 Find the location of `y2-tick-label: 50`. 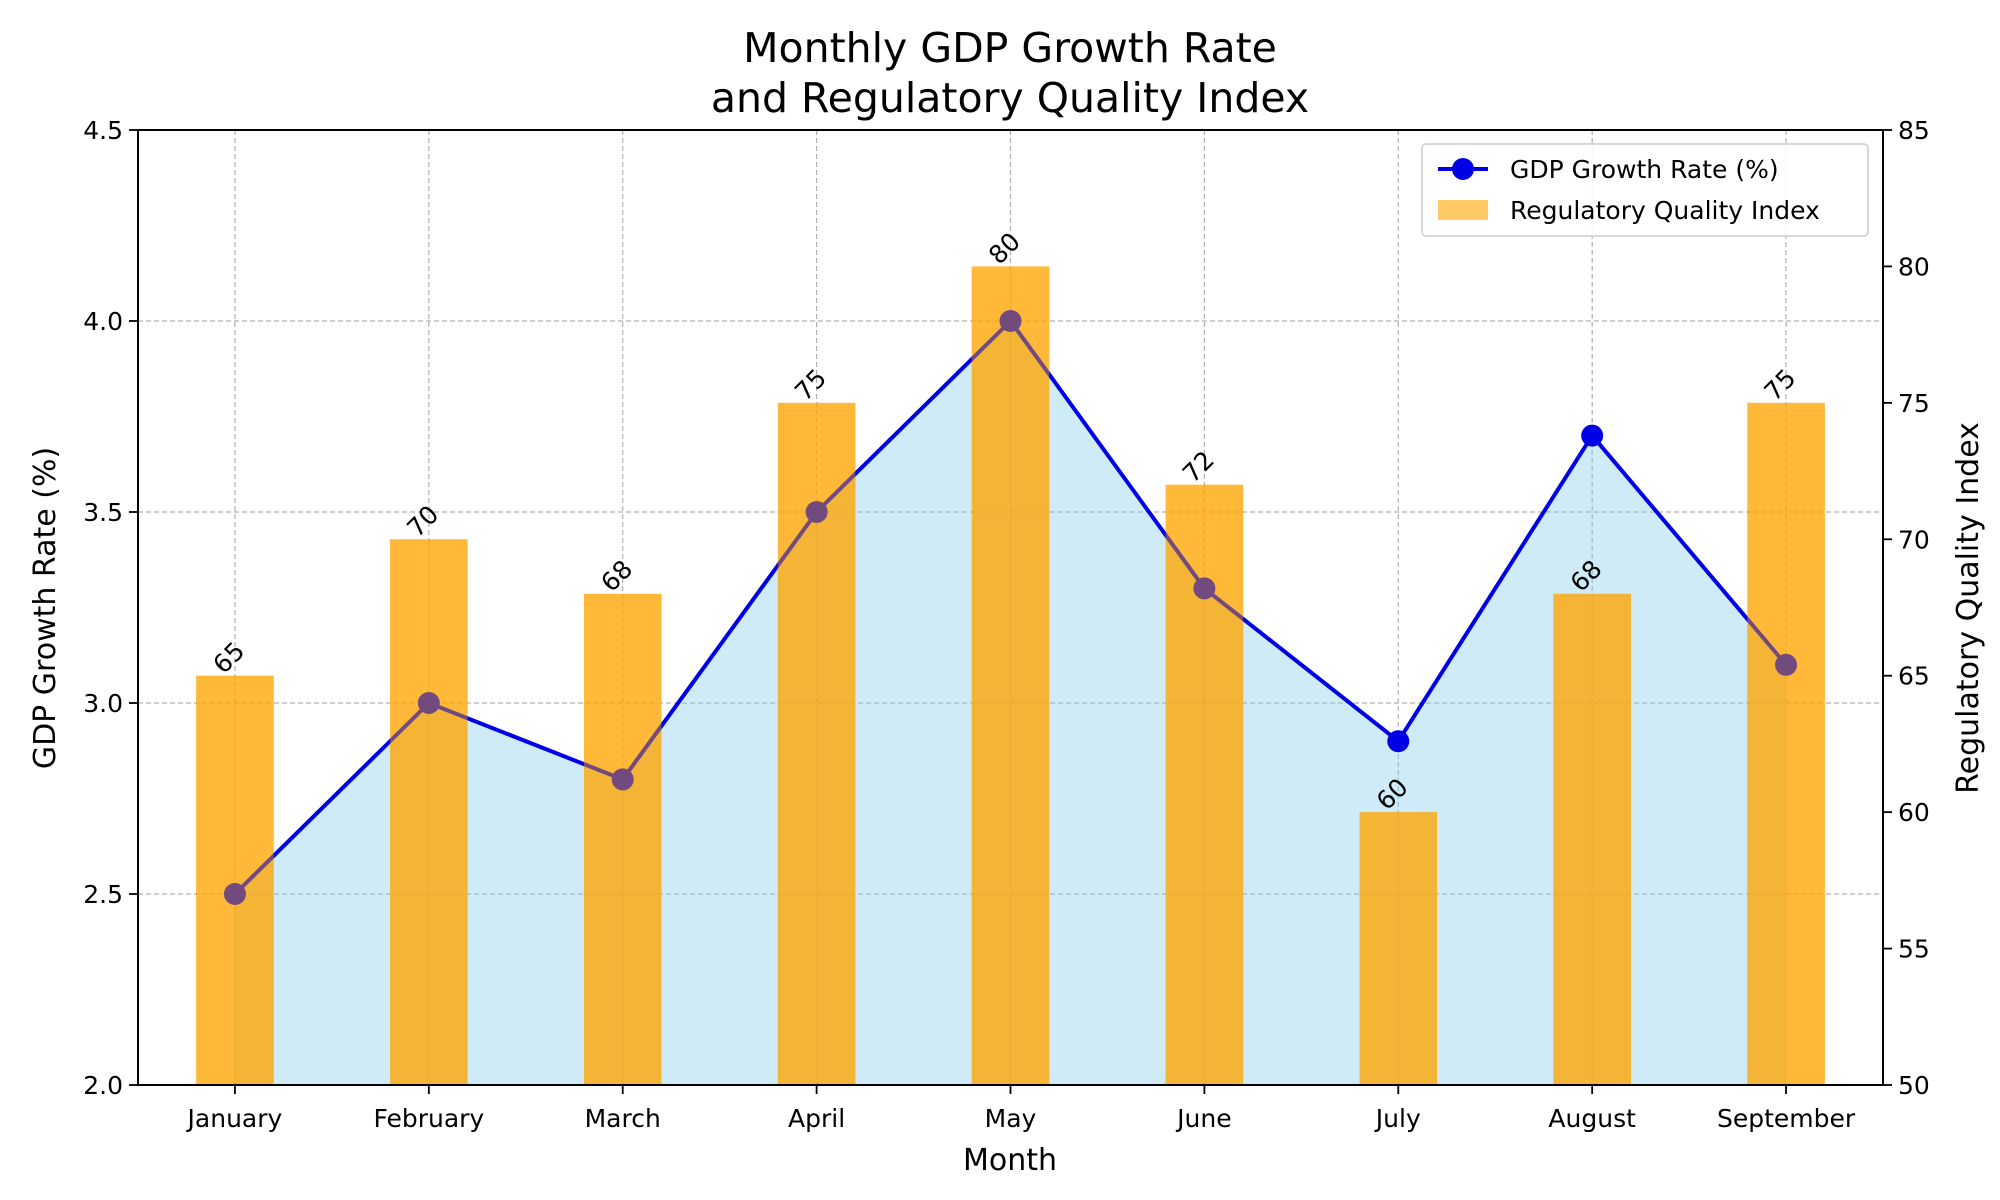

y2-tick-label: 50 is located at coordinates (1914, 1085).